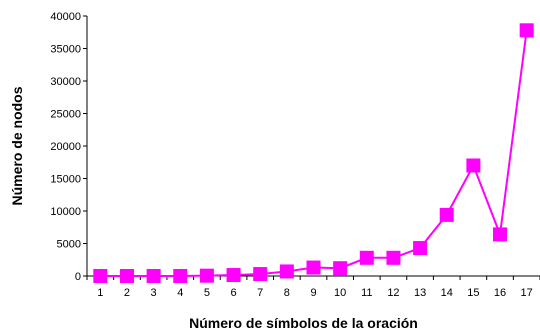  Describe the element at coordinates (65, 212) in the screenshot. I see `y-tick-label: 10000` at that location.